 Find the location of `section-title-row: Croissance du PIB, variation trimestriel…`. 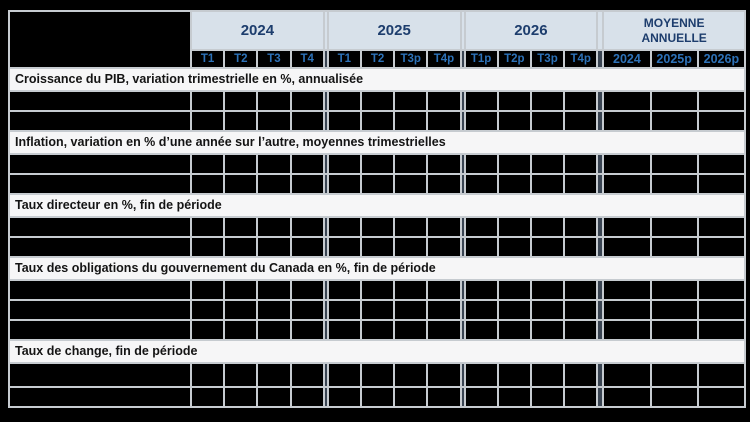

section-title-row: Croissance du PIB, variation trimestriel… is located at coordinates (377, 79).